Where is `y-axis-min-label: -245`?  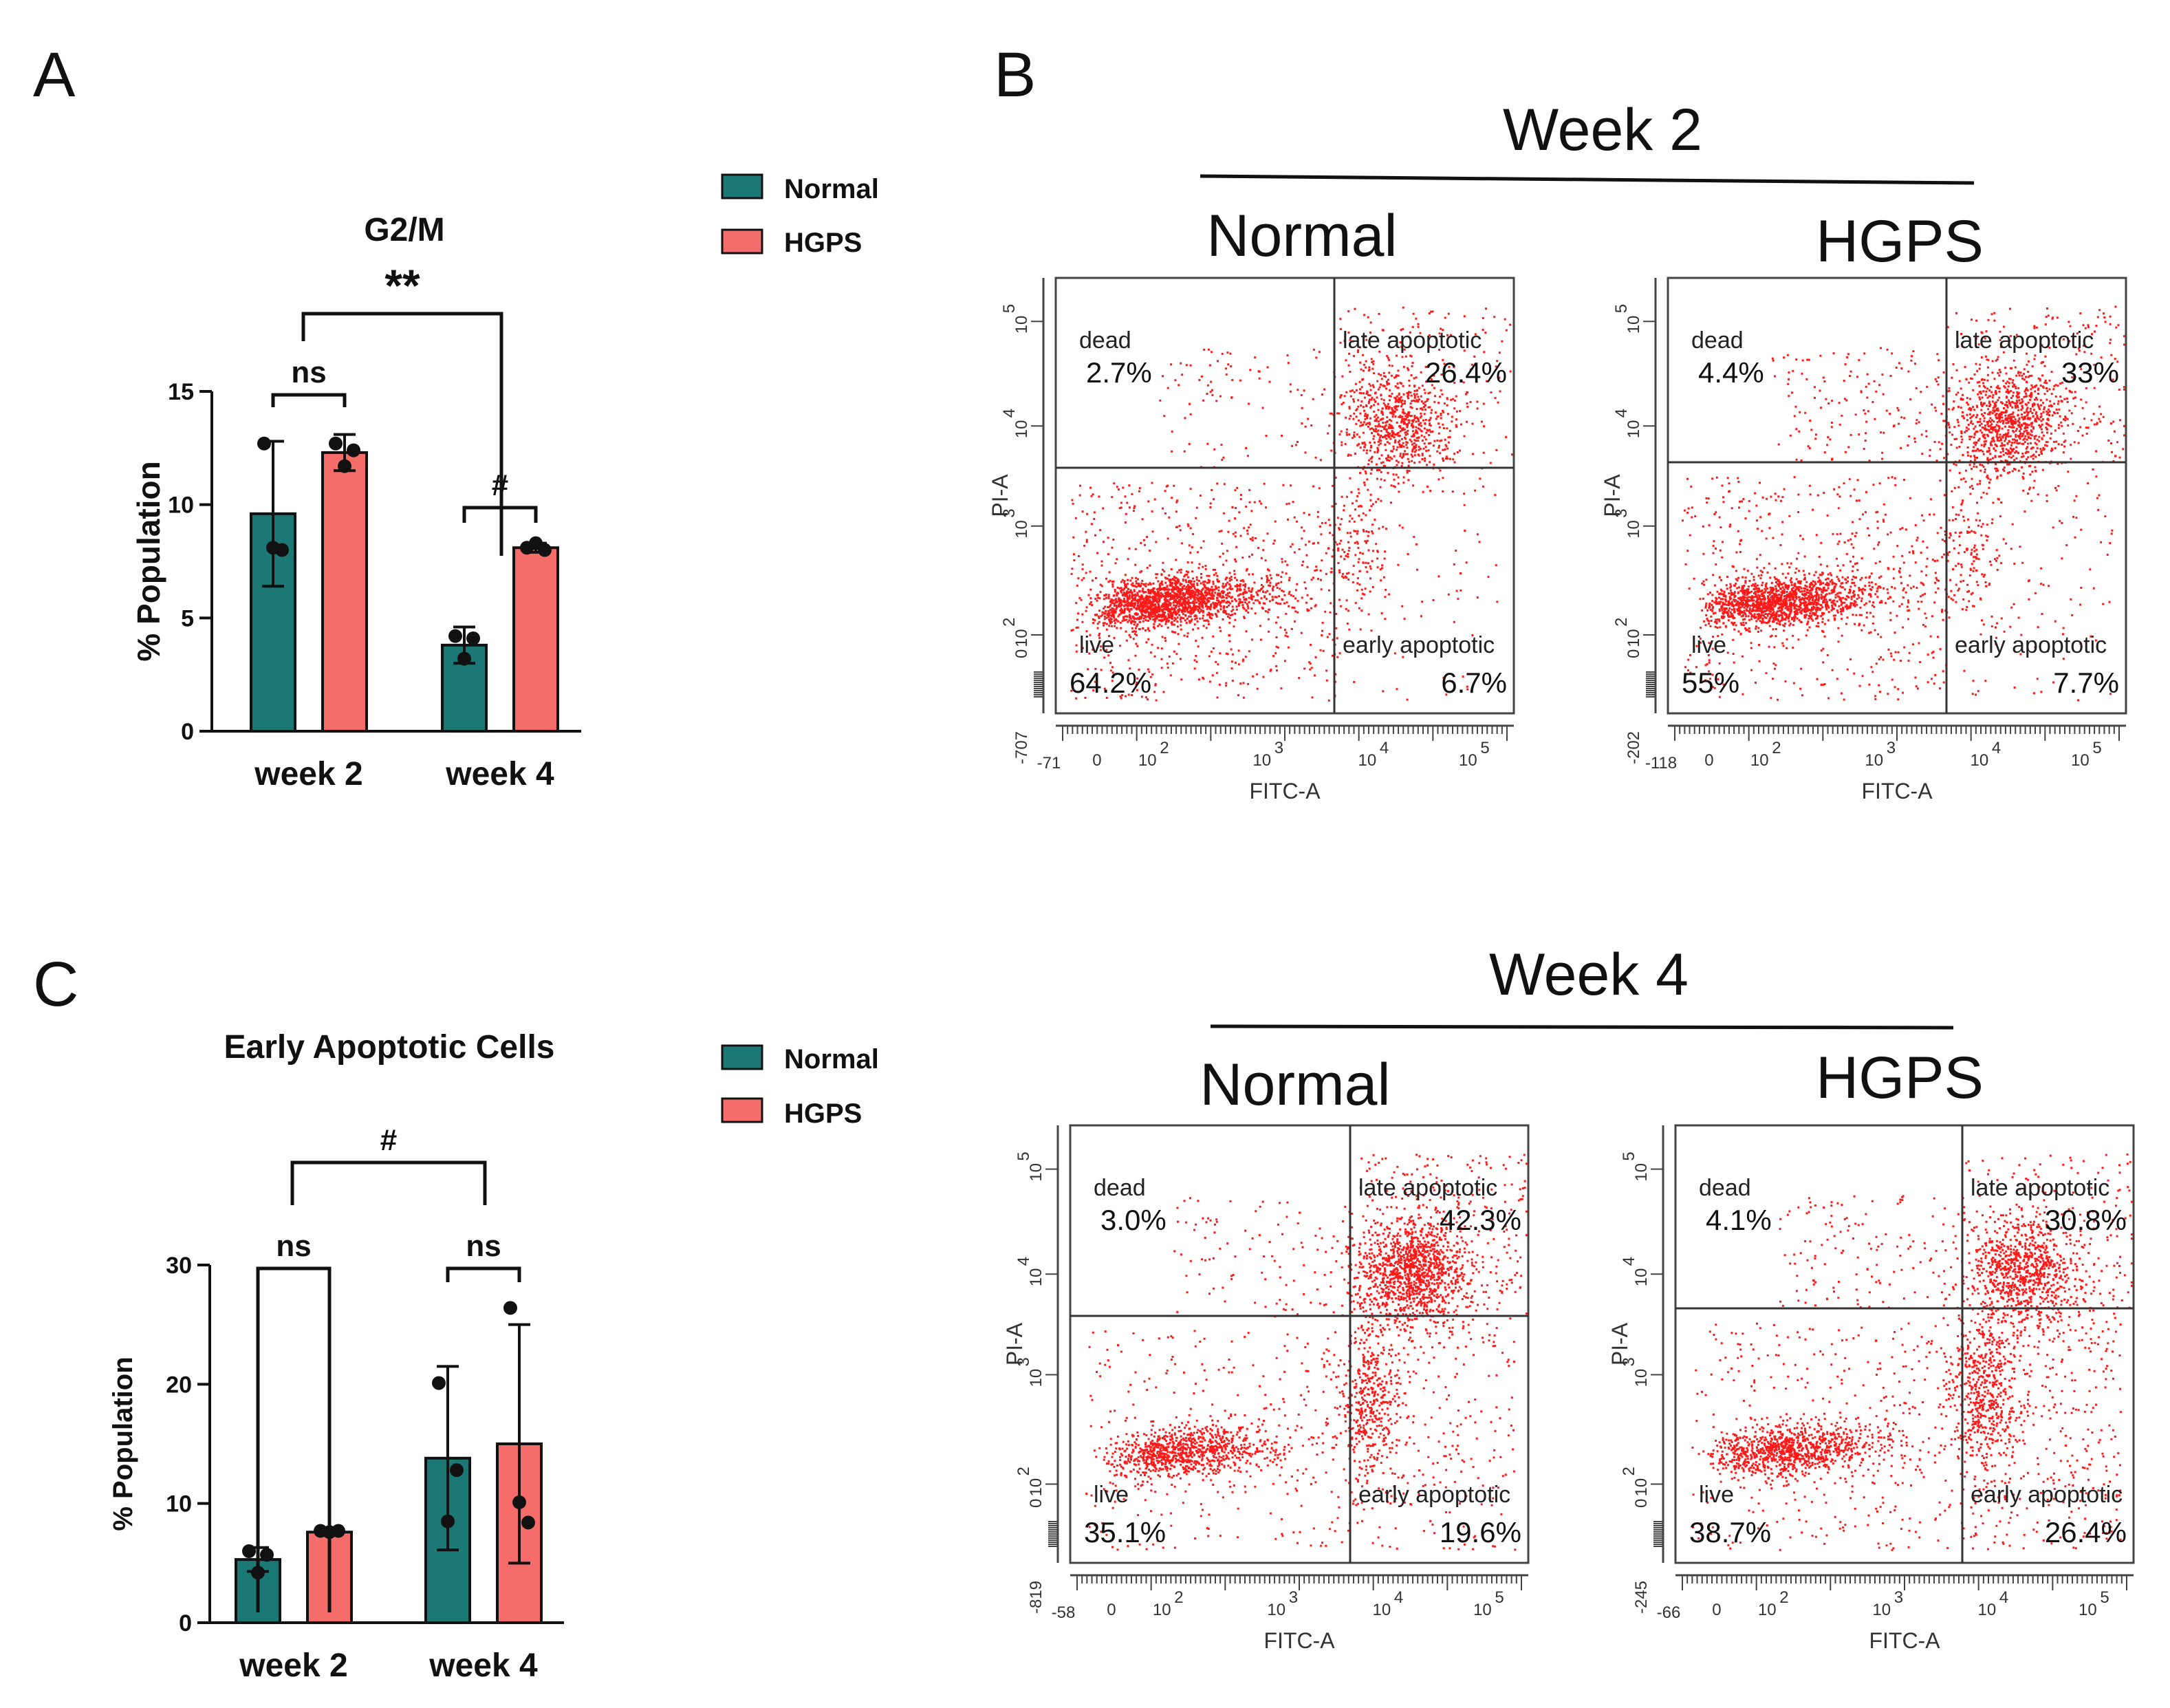 y-axis-min-label: -245 is located at coordinates (1641, 1597).